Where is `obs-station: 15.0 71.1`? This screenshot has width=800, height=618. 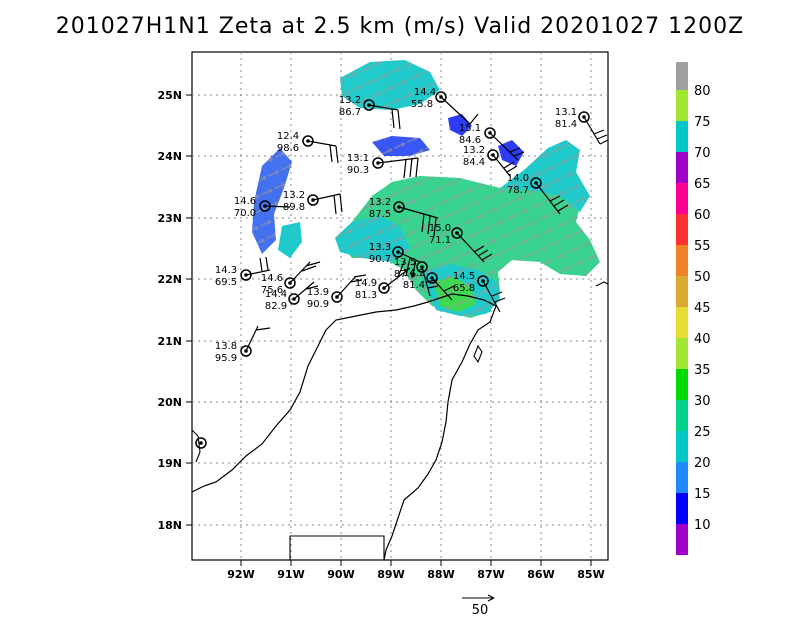 obs-station: 15.0 71.1 is located at coordinates (461, 243).